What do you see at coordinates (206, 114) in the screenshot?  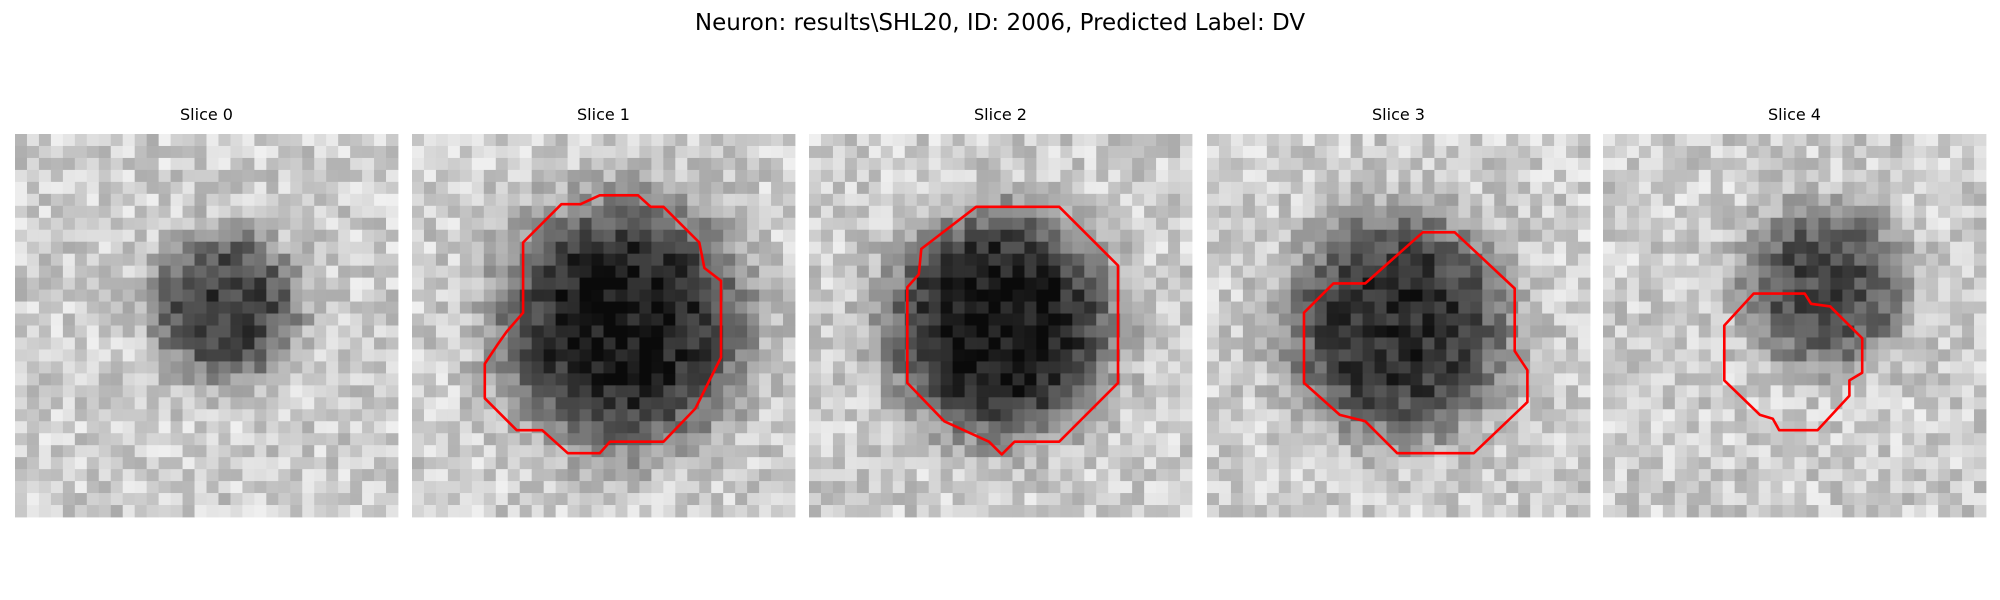 I see `slice-title: Slice 0` at bounding box center [206, 114].